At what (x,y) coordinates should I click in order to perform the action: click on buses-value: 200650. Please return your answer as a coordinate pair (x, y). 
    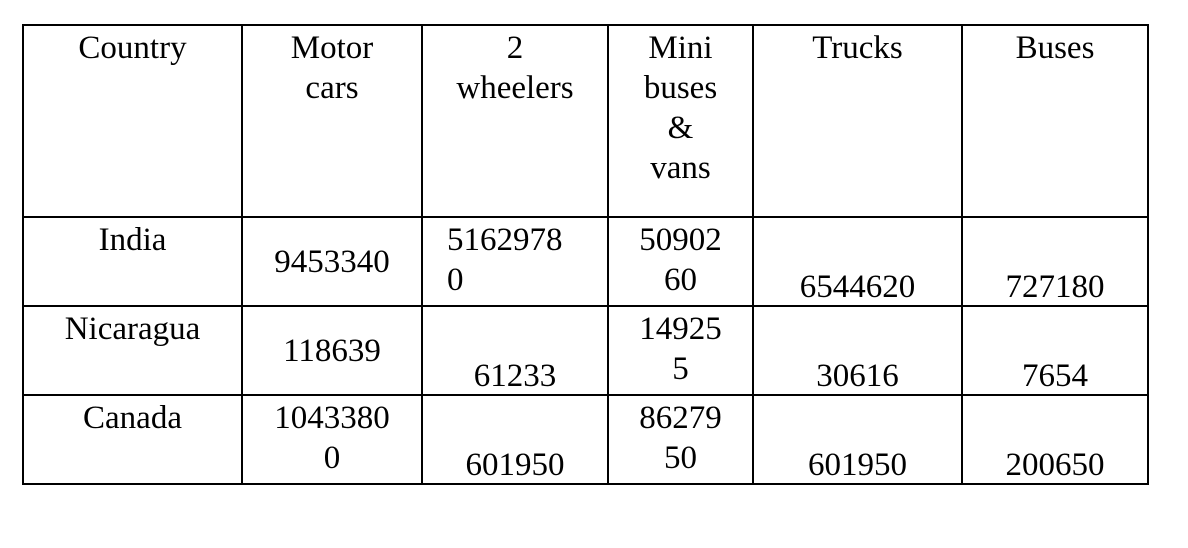
    Looking at the image, I should click on (1055, 465).